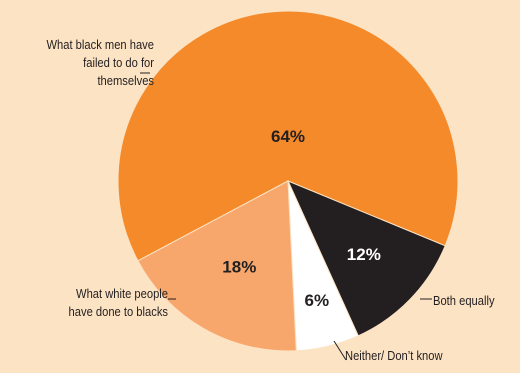 The width and height of the screenshot is (520, 373). Describe the element at coordinates (118, 311) in the screenshot. I see `label-white-people-line-2: have done to blacks` at that location.